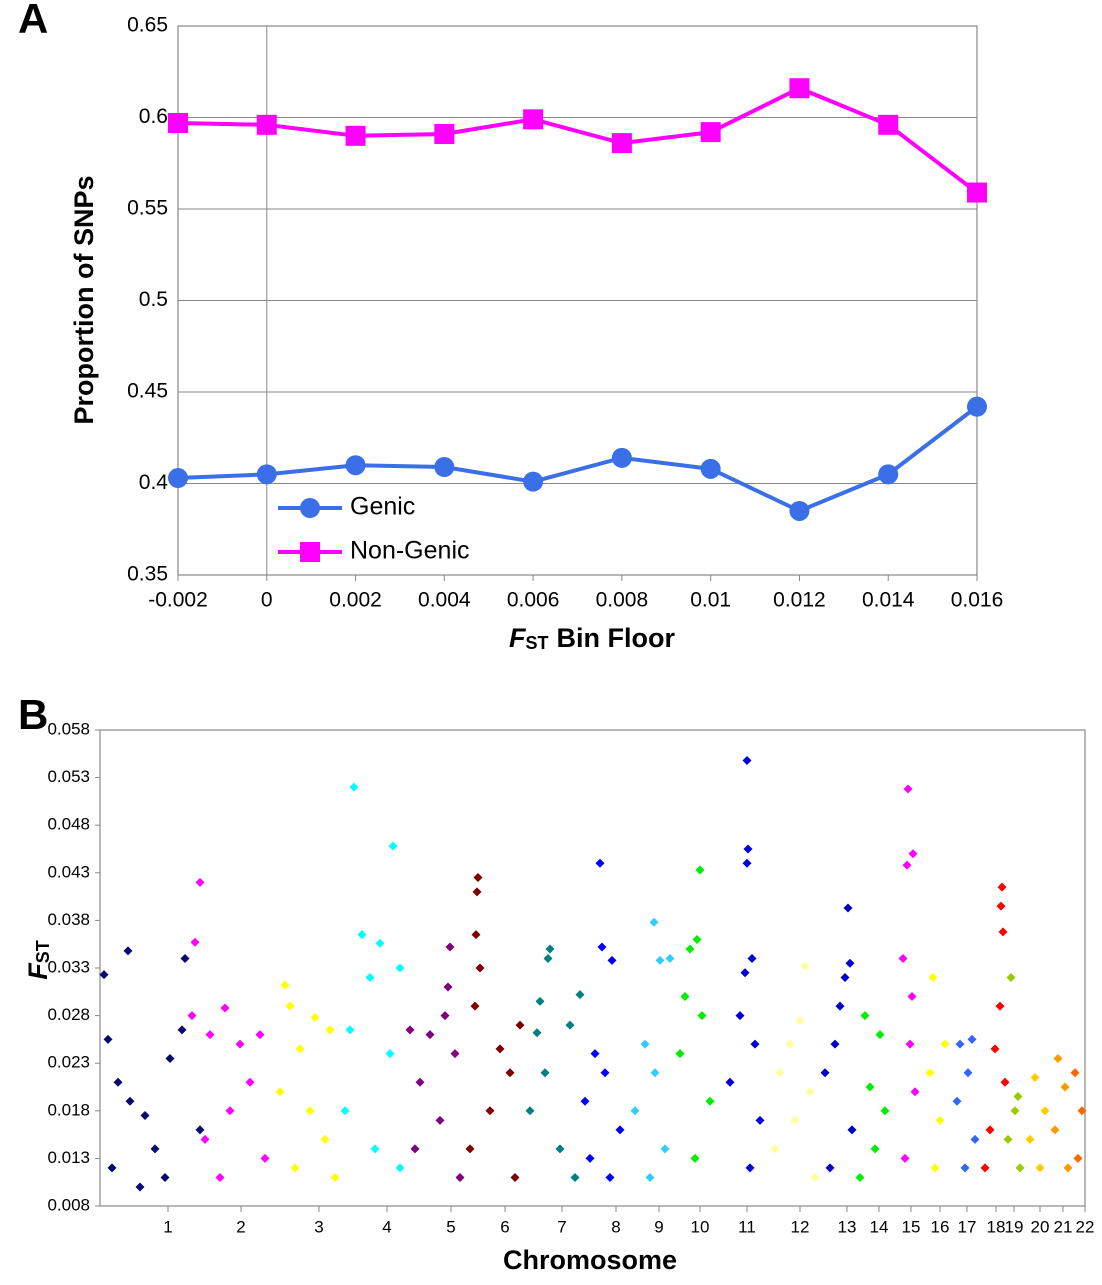 The image size is (1102, 1285). Describe the element at coordinates (68, 1062) in the screenshot. I see `y-tick-label: 0.023` at that location.